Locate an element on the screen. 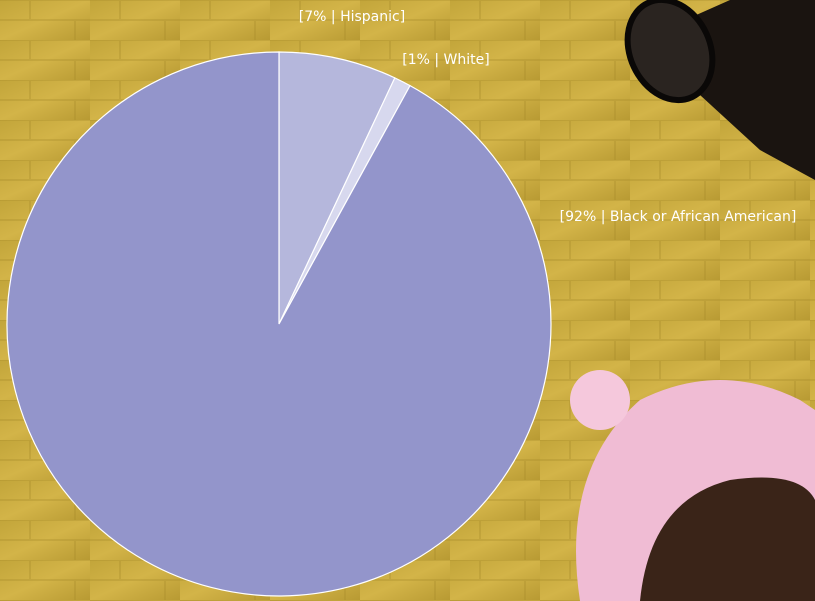 Image resolution: width=815 pixels, height=601 pixels. slice-label: [92% | Black or African American] is located at coordinates (678, 217).